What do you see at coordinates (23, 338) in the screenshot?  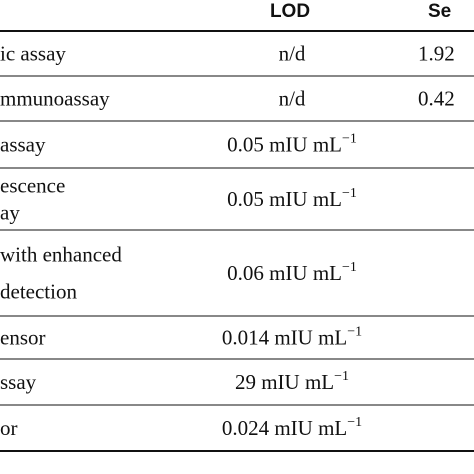 I see `method: ensor` at bounding box center [23, 338].